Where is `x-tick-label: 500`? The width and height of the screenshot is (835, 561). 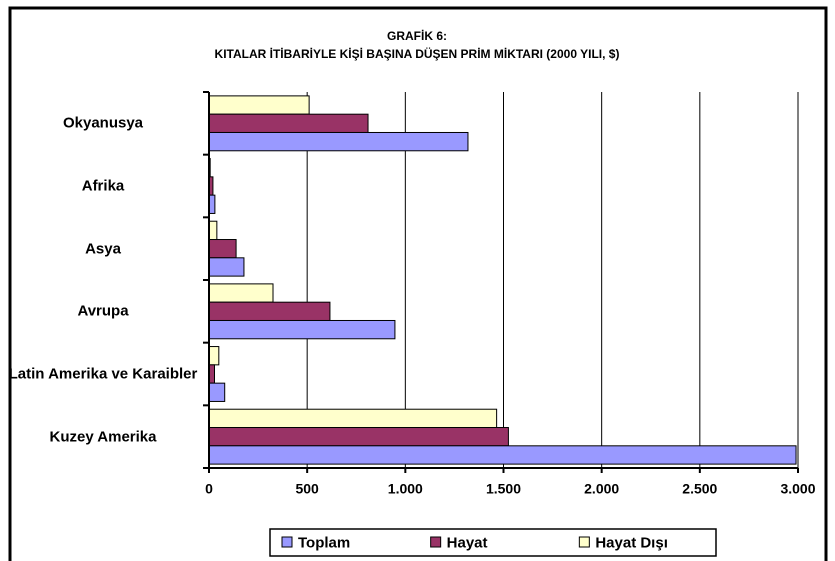
x-tick-label: 500 is located at coordinates (307, 489).